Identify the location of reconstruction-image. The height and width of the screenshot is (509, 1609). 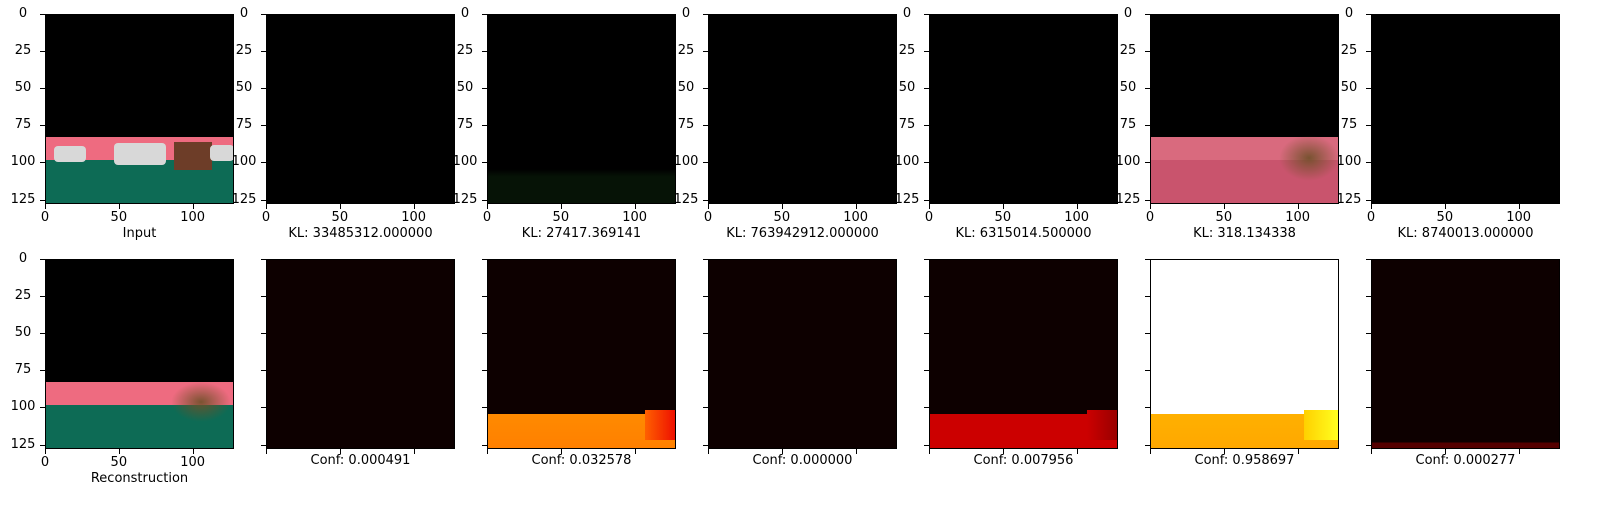
(139, 354).